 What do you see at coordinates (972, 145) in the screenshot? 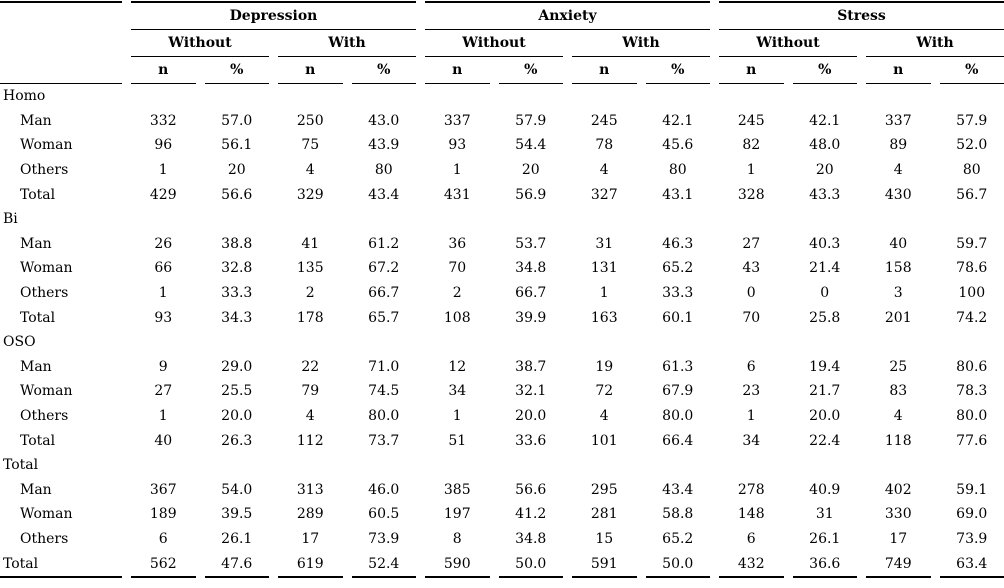
I see `value-cell: 52.0` at bounding box center [972, 145].